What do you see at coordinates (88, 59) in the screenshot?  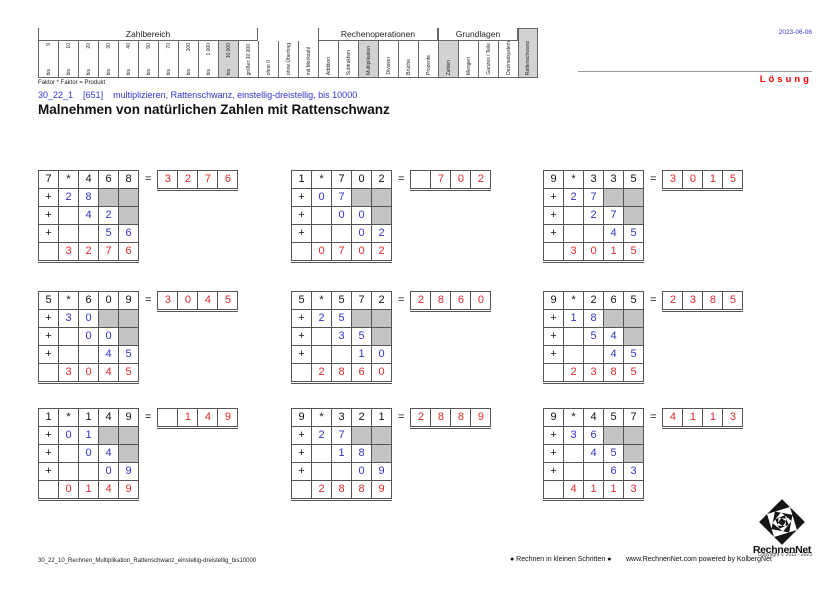 I see `criteria-column: 20 bis` at bounding box center [88, 59].